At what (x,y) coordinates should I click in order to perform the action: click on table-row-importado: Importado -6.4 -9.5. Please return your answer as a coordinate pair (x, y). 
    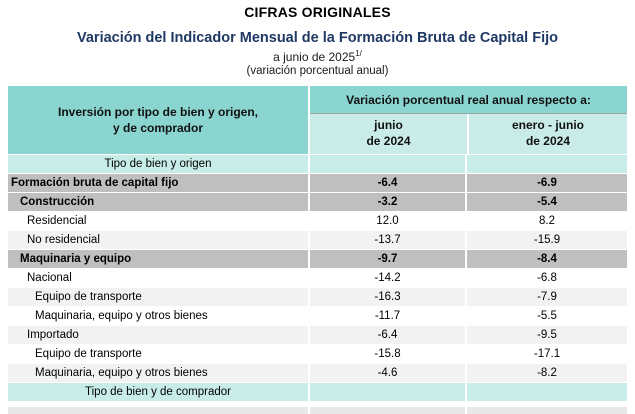
    Looking at the image, I should click on (317, 334).